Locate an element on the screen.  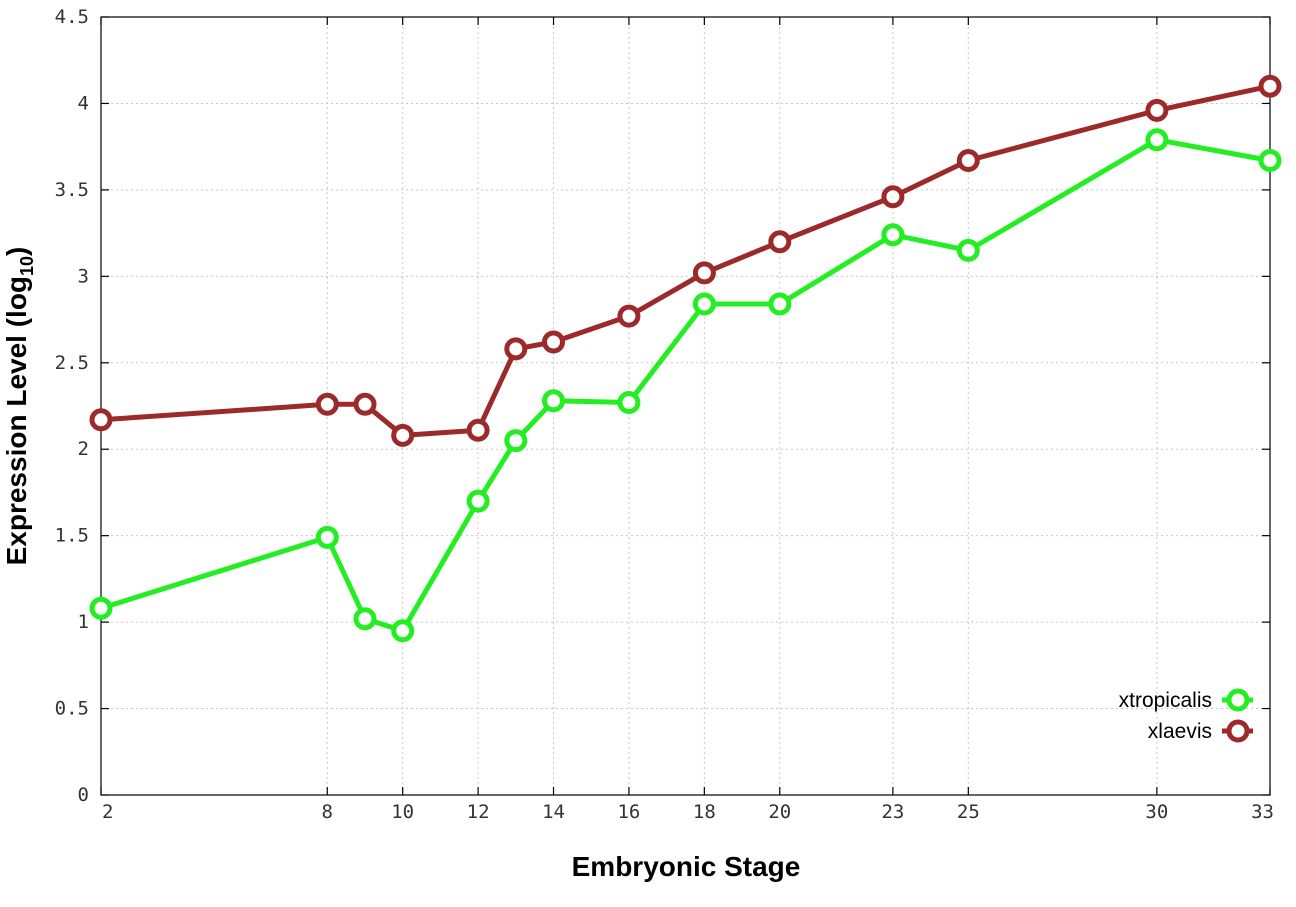
y-tick-label: 2 is located at coordinates (83, 449).